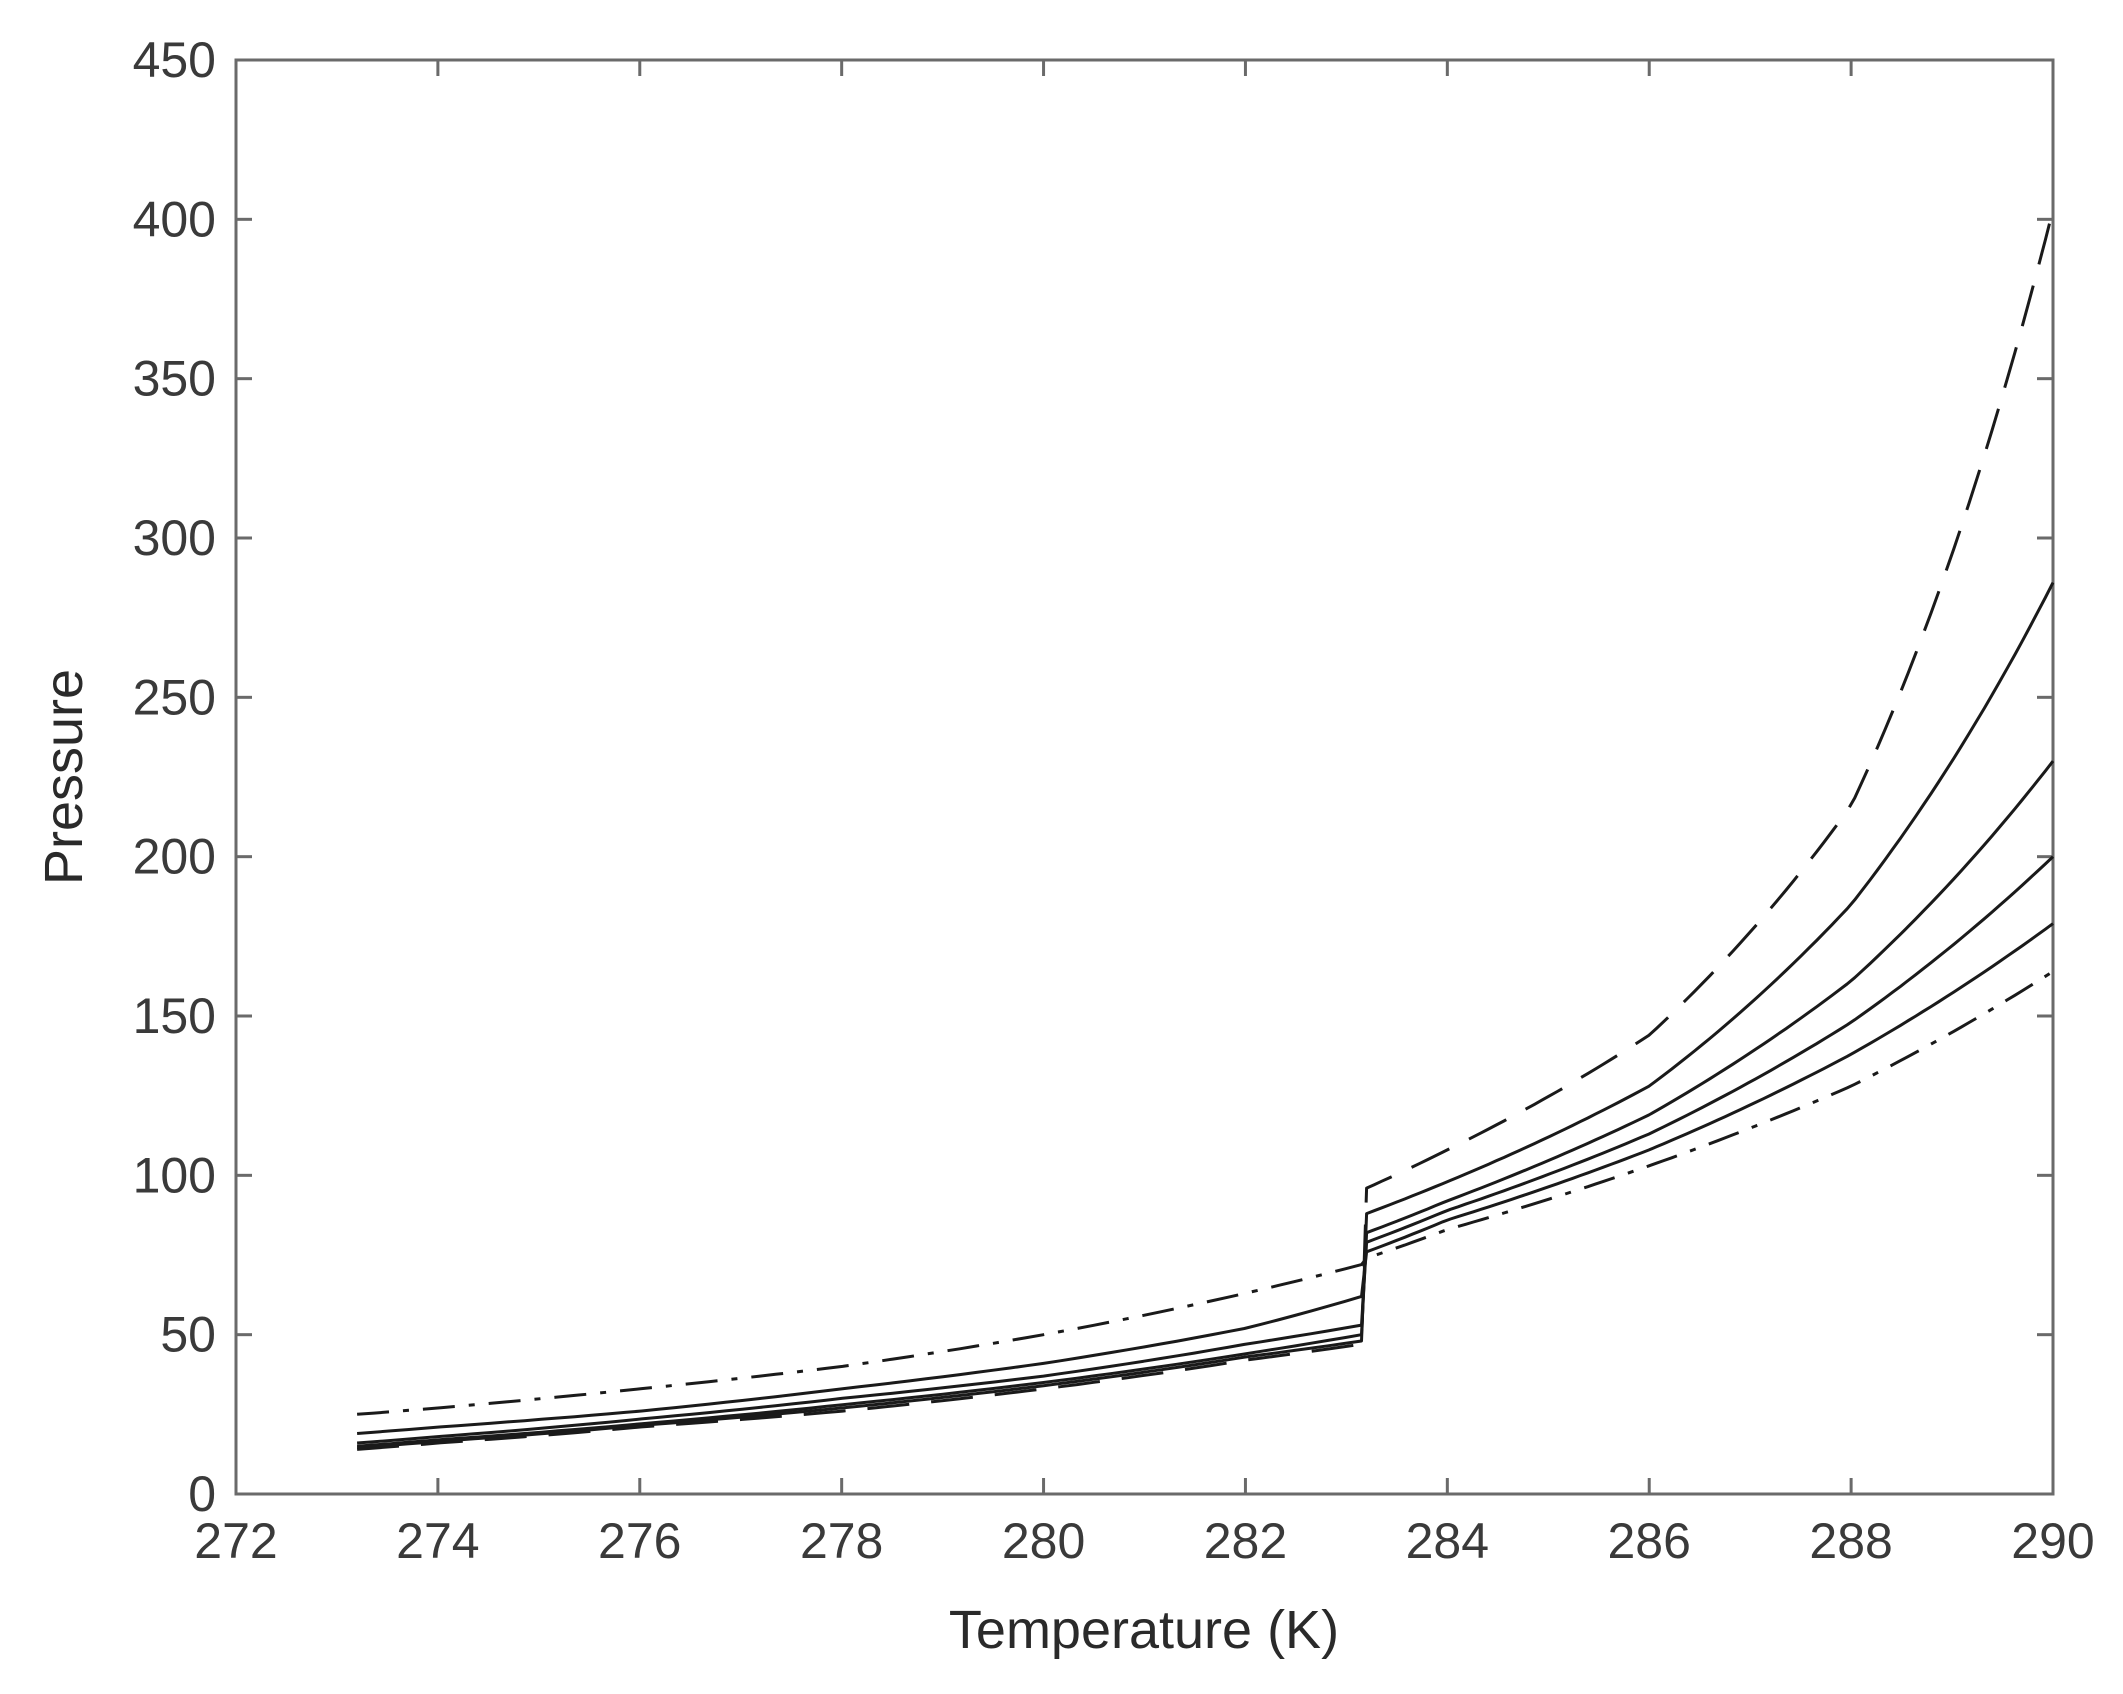 This screenshot has width=2123, height=1694. What do you see at coordinates (1043, 1541) in the screenshot?
I see `x-tick-label: 280` at bounding box center [1043, 1541].